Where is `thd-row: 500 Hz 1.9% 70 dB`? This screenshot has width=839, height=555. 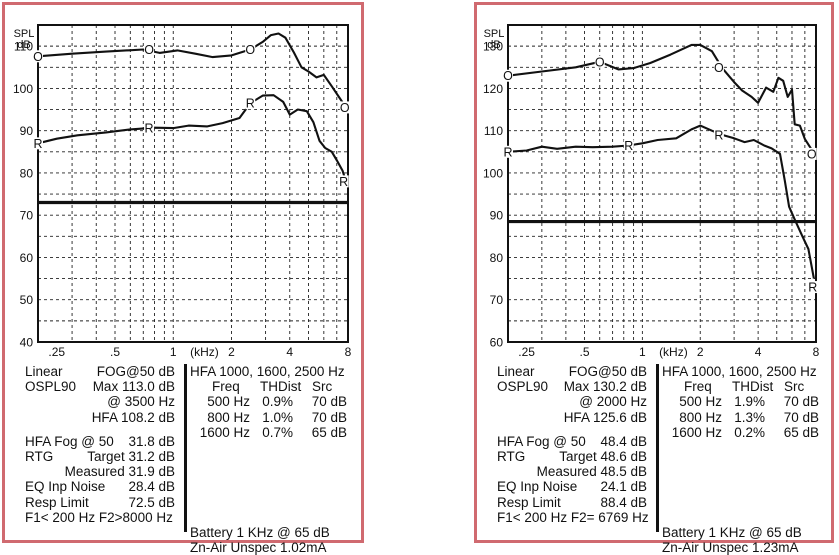
thd-row: 500 Hz 1.9% 70 dB is located at coordinates (744, 401).